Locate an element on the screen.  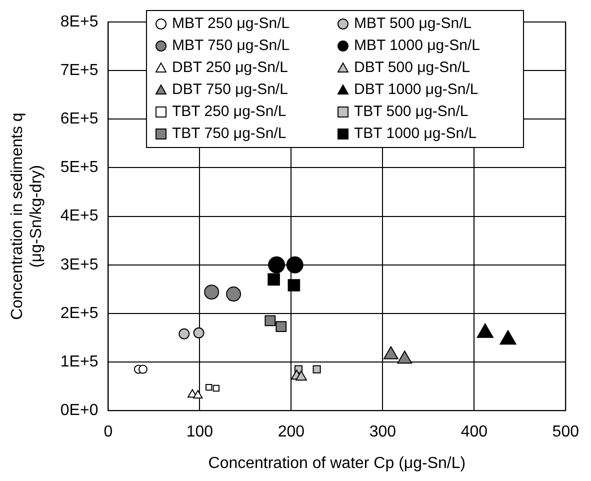
x-tick-label: 200 is located at coordinates (291, 432).